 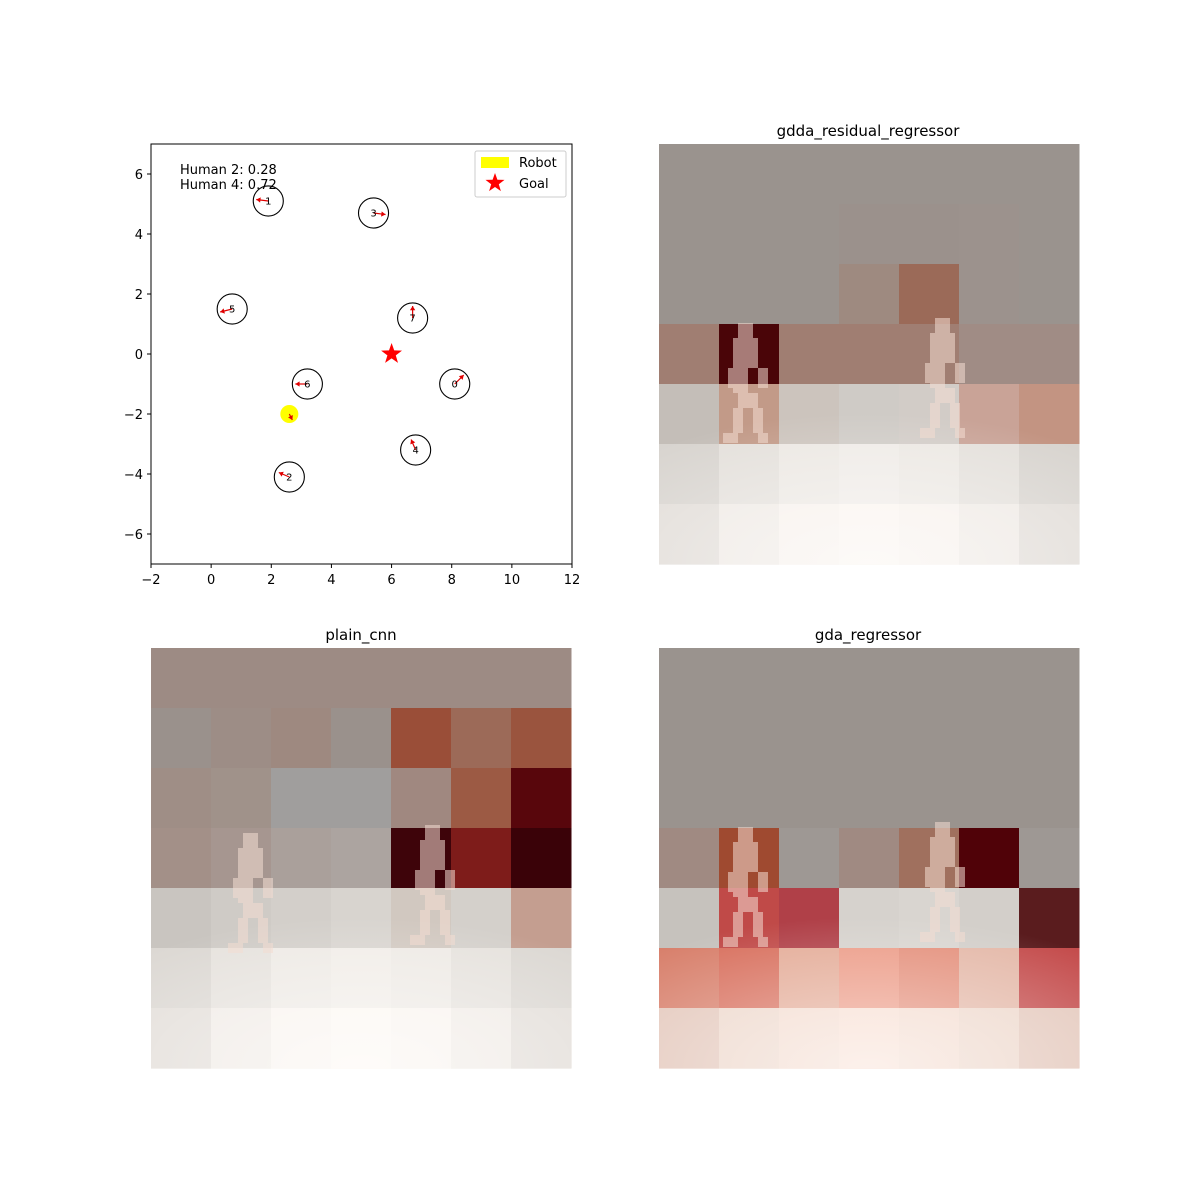 I want to click on legend-goal-marker, so click(x=495, y=182).